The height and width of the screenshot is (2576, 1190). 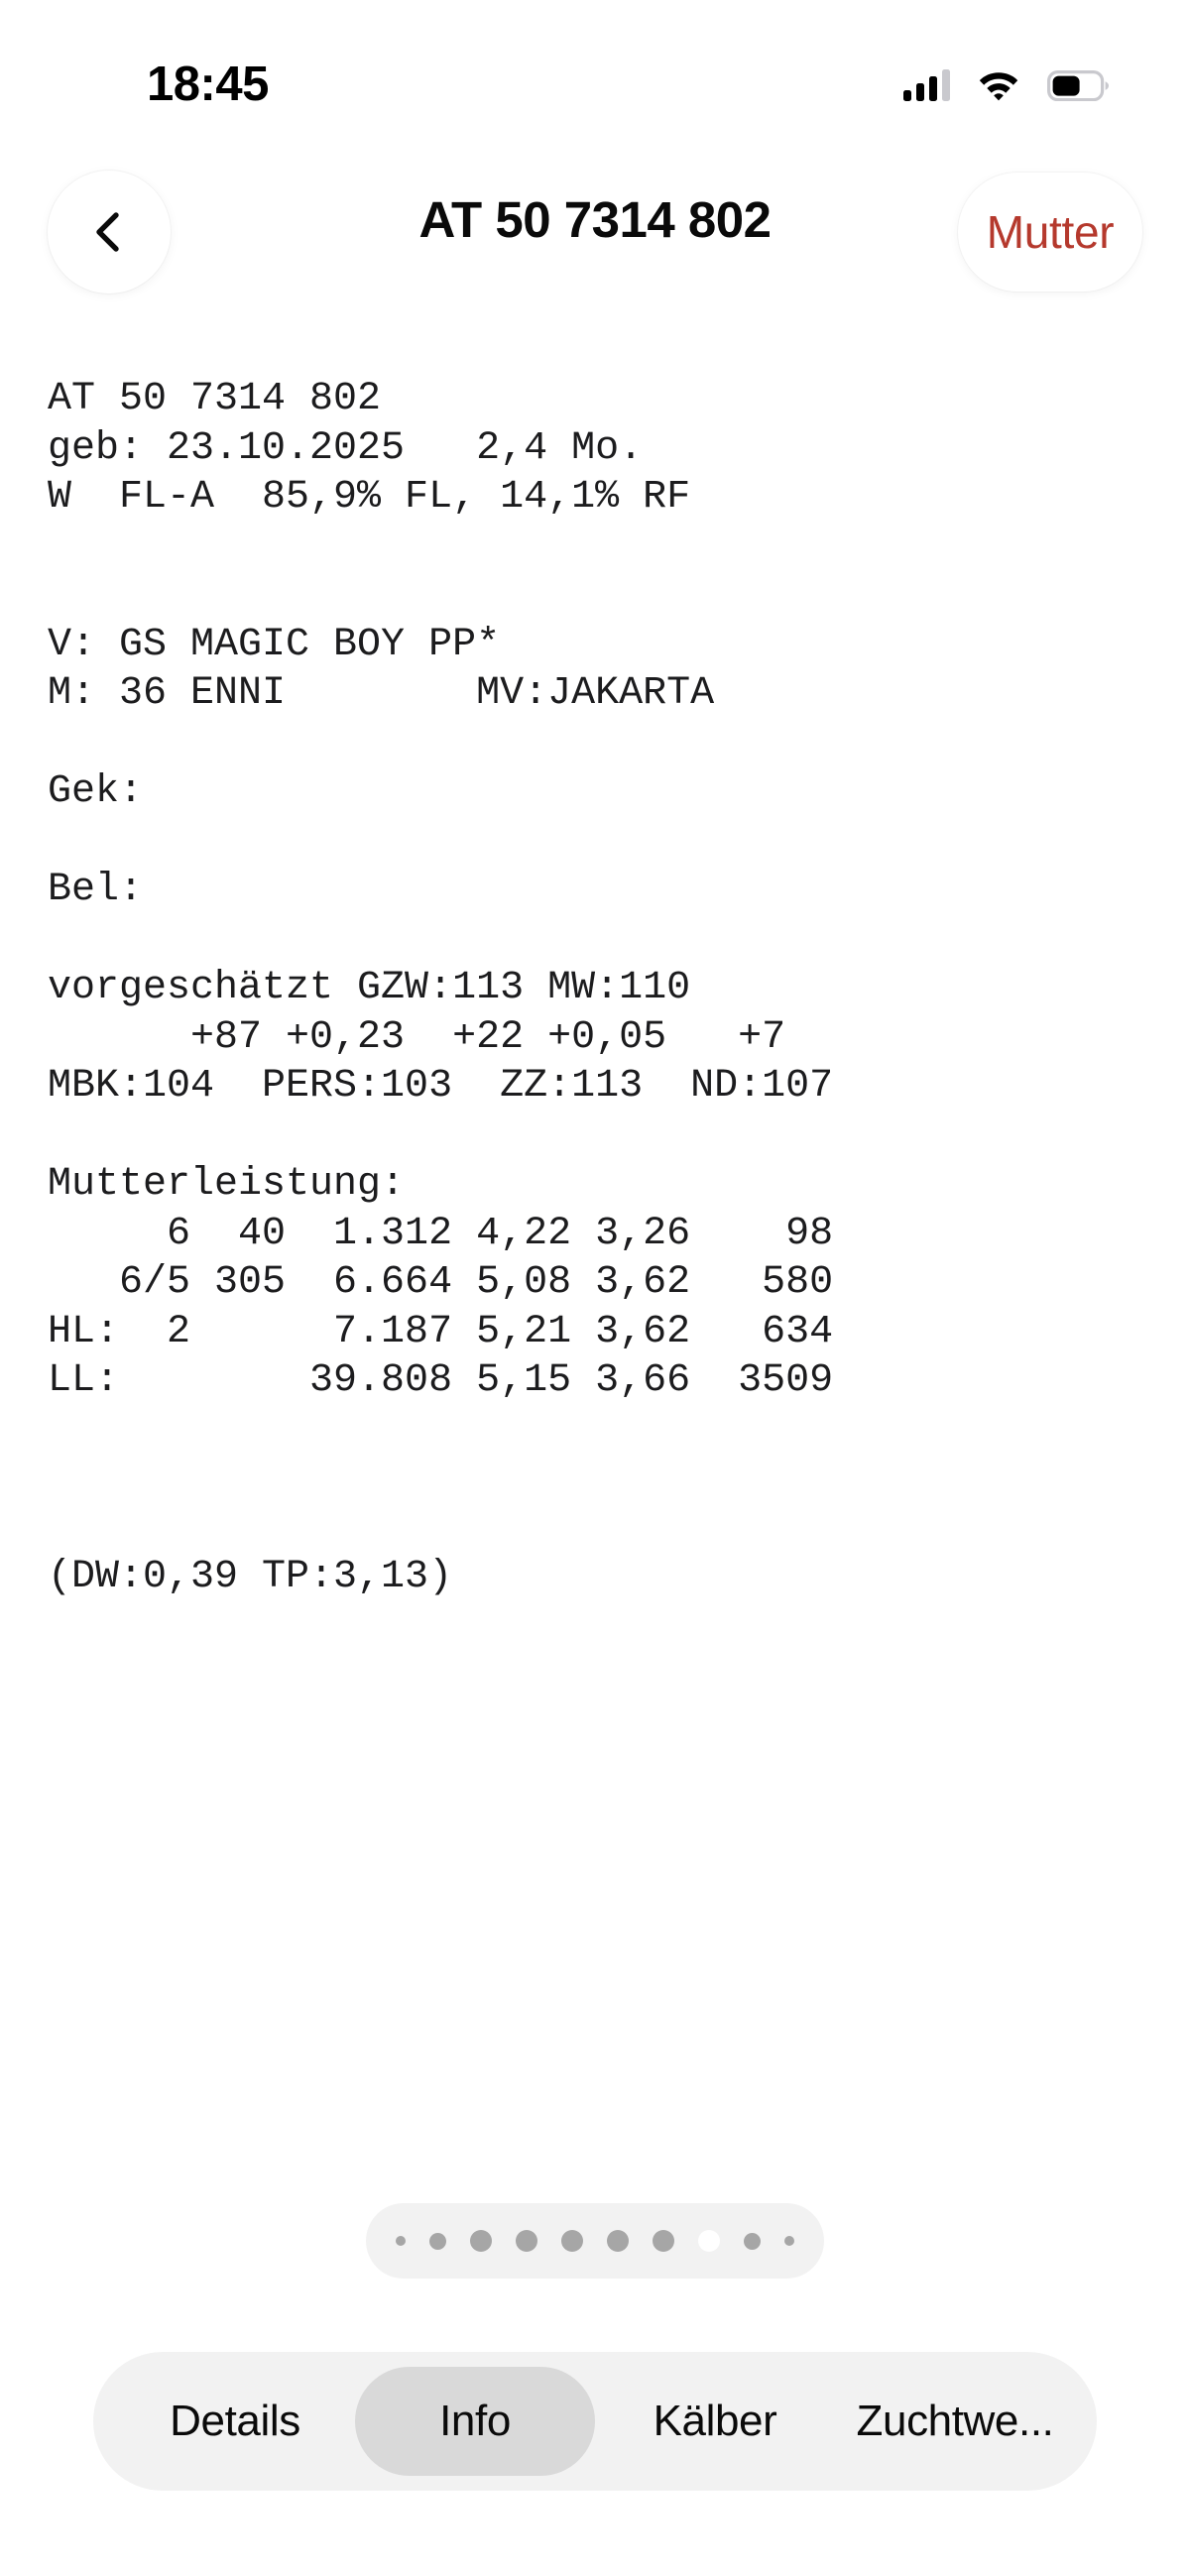 What do you see at coordinates (441, 1282) in the screenshot?
I see `info-line: 6/5 305 6.664 5,08 3,62 580` at bounding box center [441, 1282].